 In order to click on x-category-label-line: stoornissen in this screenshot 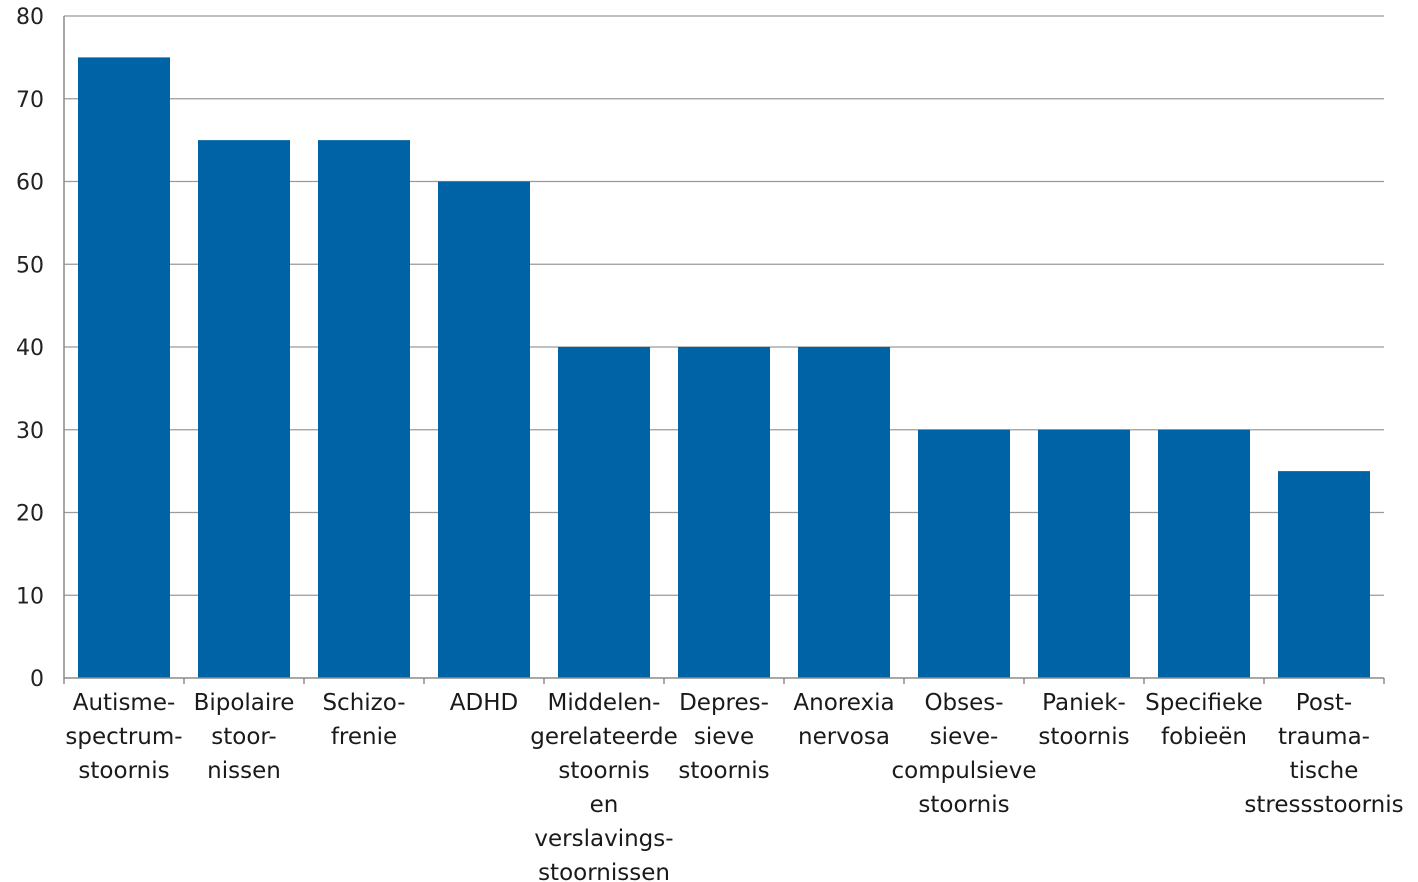, I will do `click(604, 871)`.